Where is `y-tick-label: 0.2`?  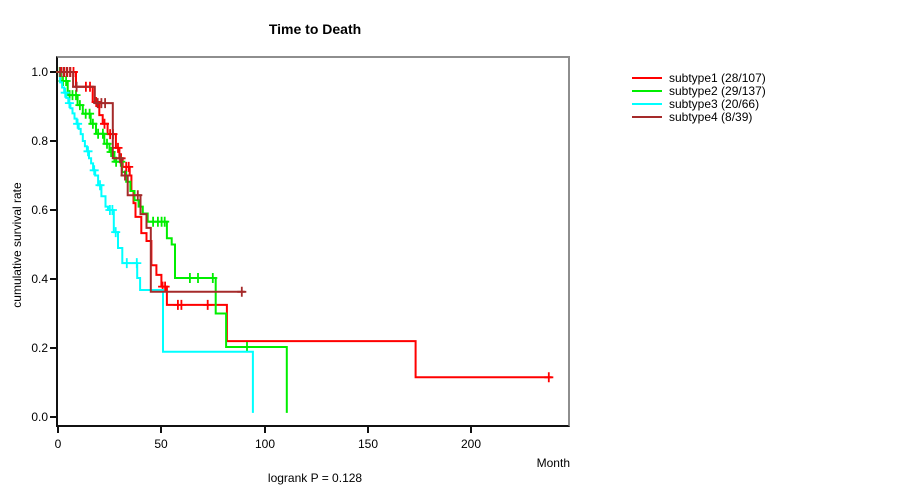 y-tick-label: 0.2 is located at coordinates (39, 348).